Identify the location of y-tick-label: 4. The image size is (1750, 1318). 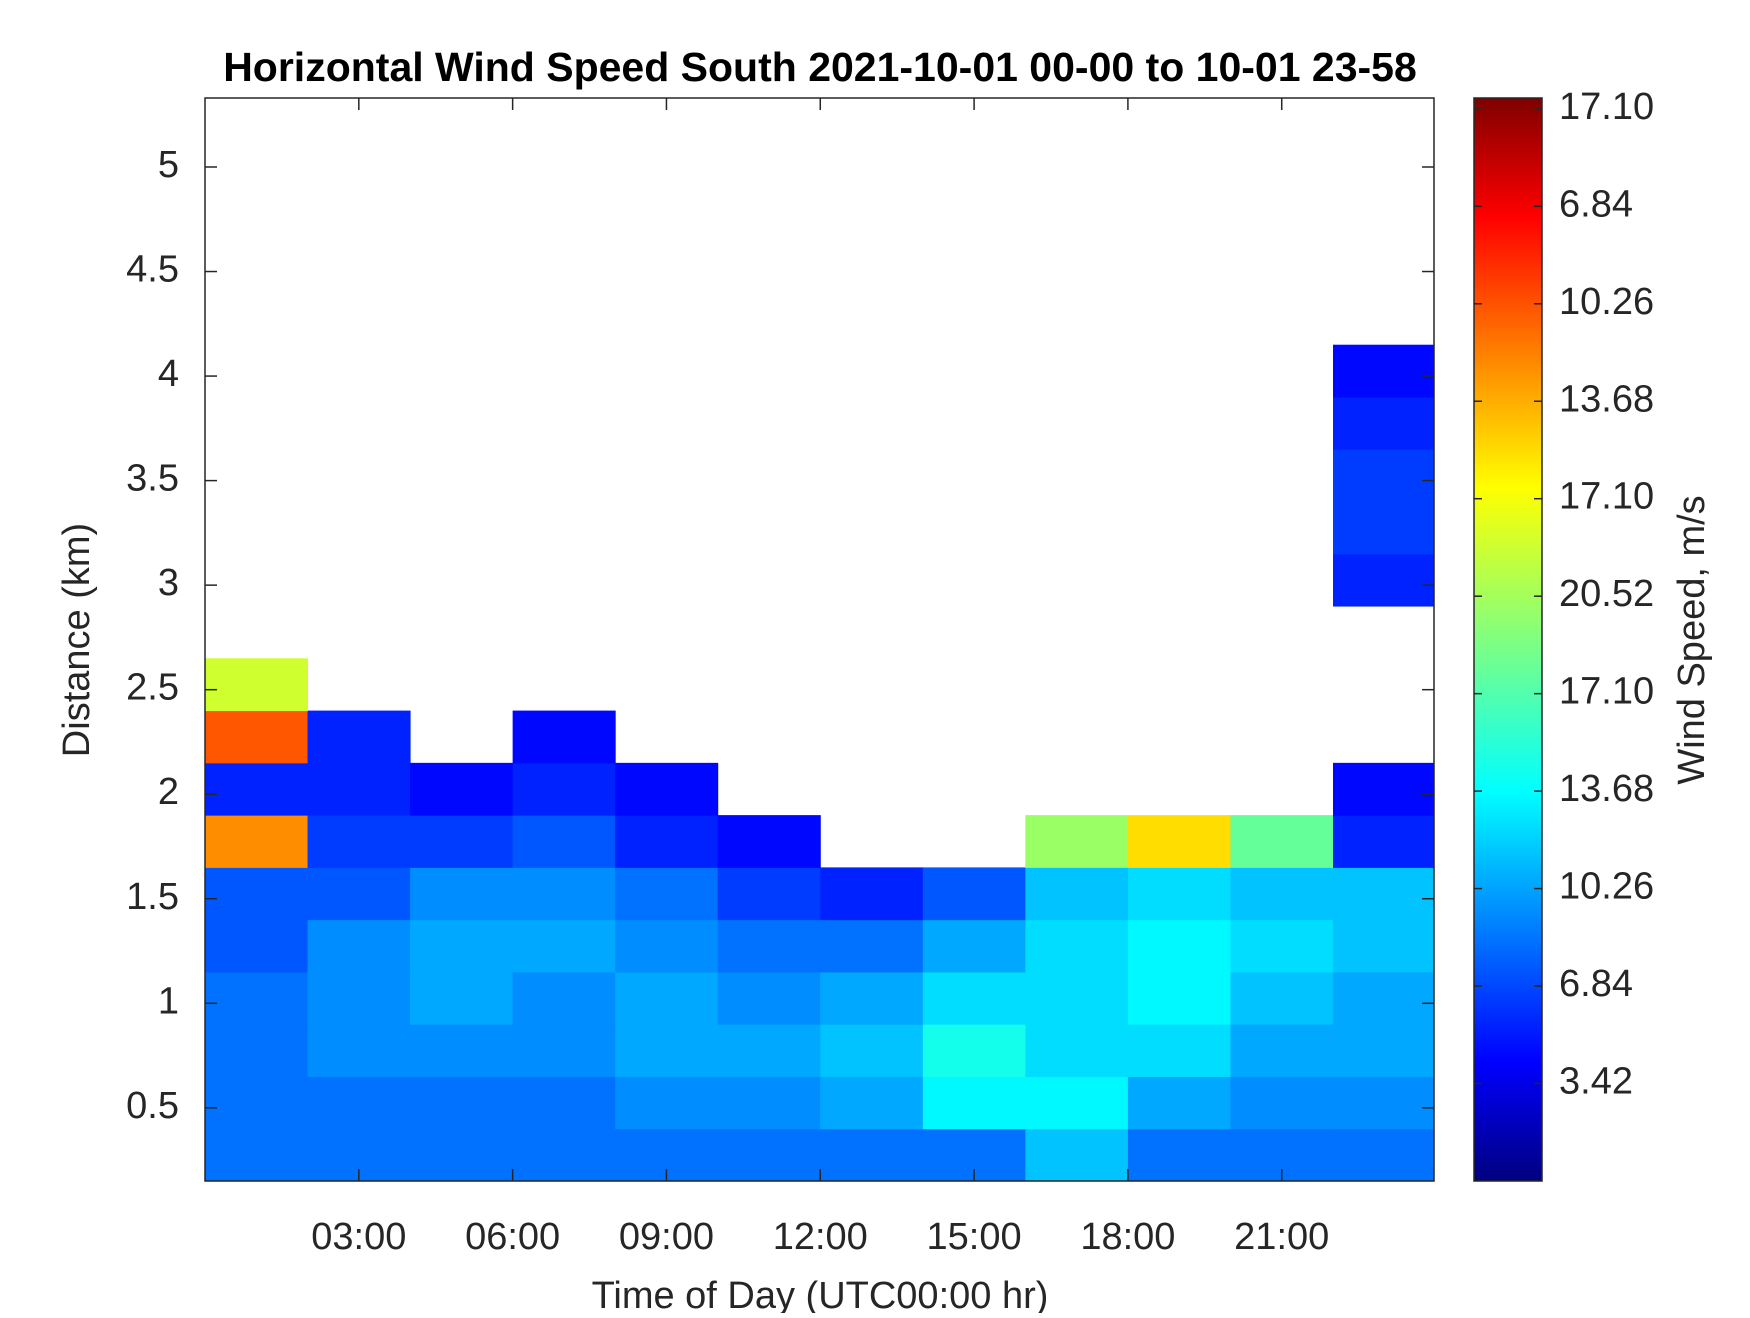
(168, 374).